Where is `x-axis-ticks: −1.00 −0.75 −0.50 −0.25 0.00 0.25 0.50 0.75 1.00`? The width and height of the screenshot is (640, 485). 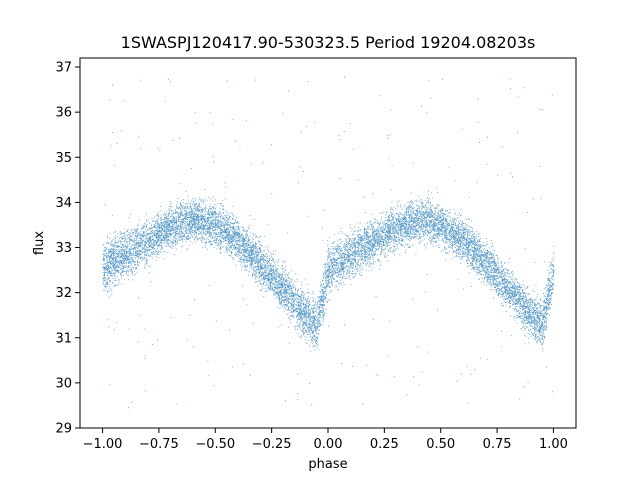 x-axis-ticks: −1.00 −0.75 −0.50 −0.25 0.00 0.25 0.50 0.75 1.00 is located at coordinates (325, 440).